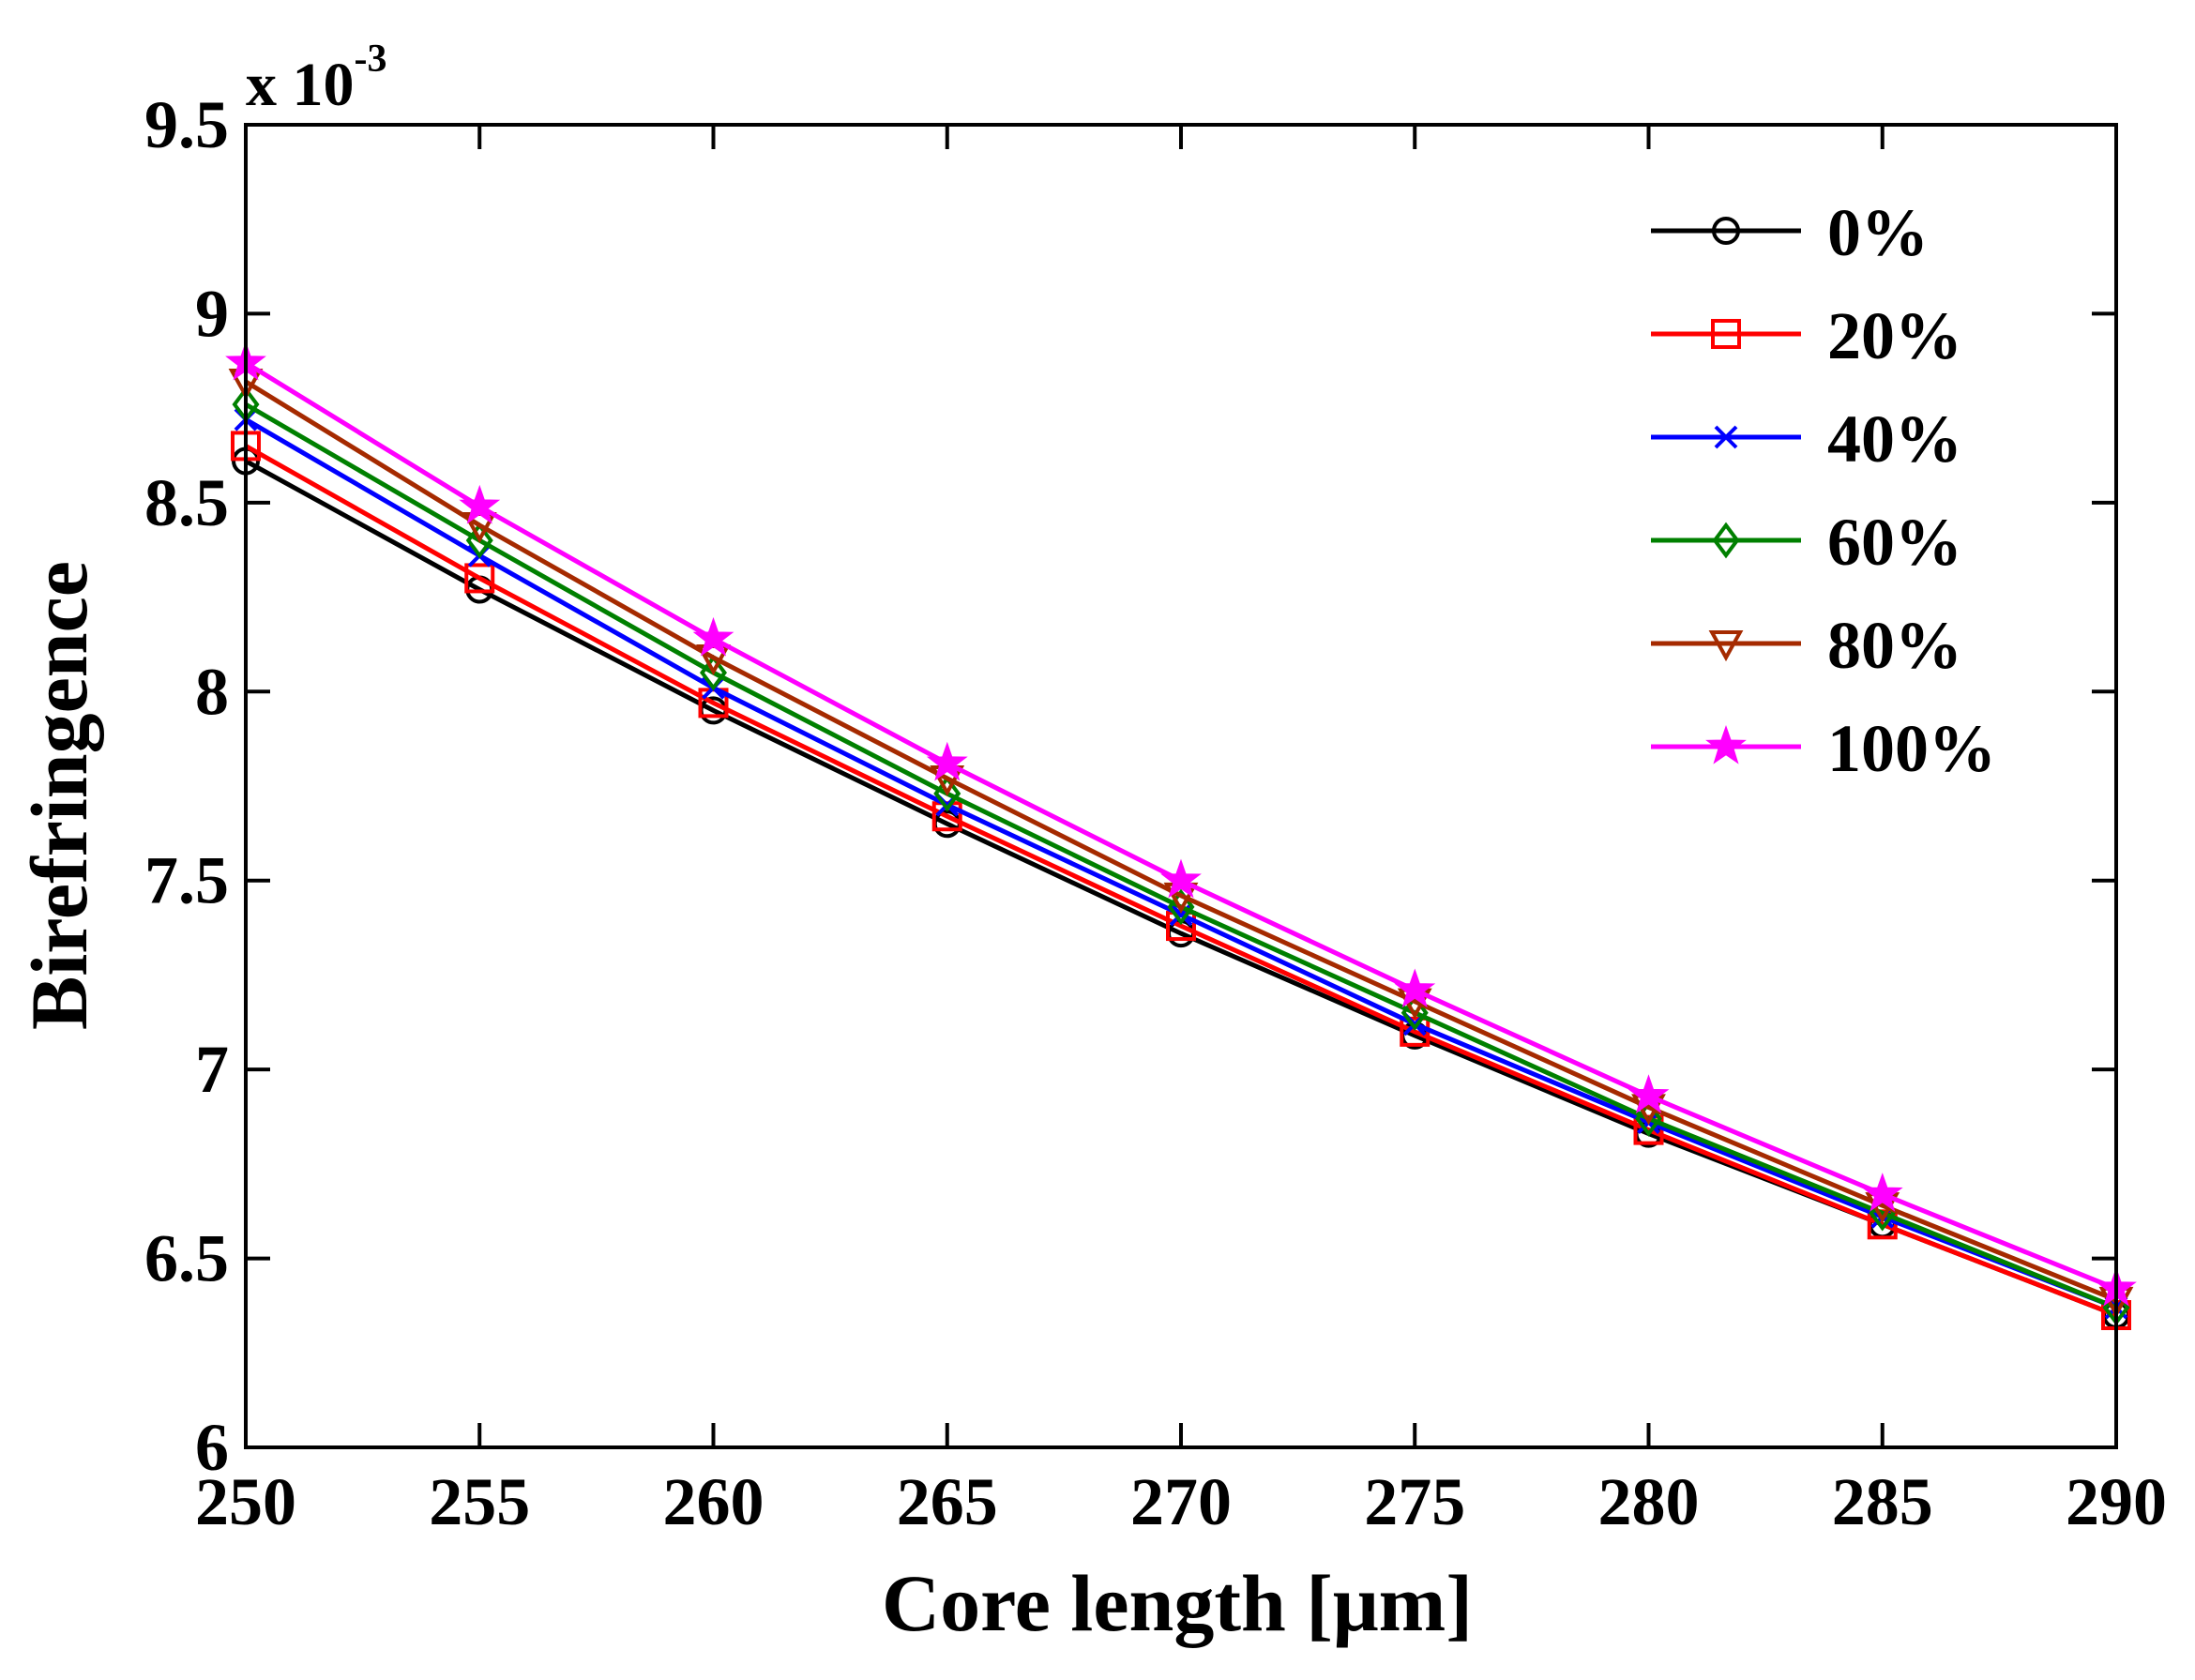 This screenshot has height=1680, width=2195. Describe the element at coordinates (1823, 490) in the screenshot. I see `legend: 0% 20% 40% 60% 80% 100%` at that location.